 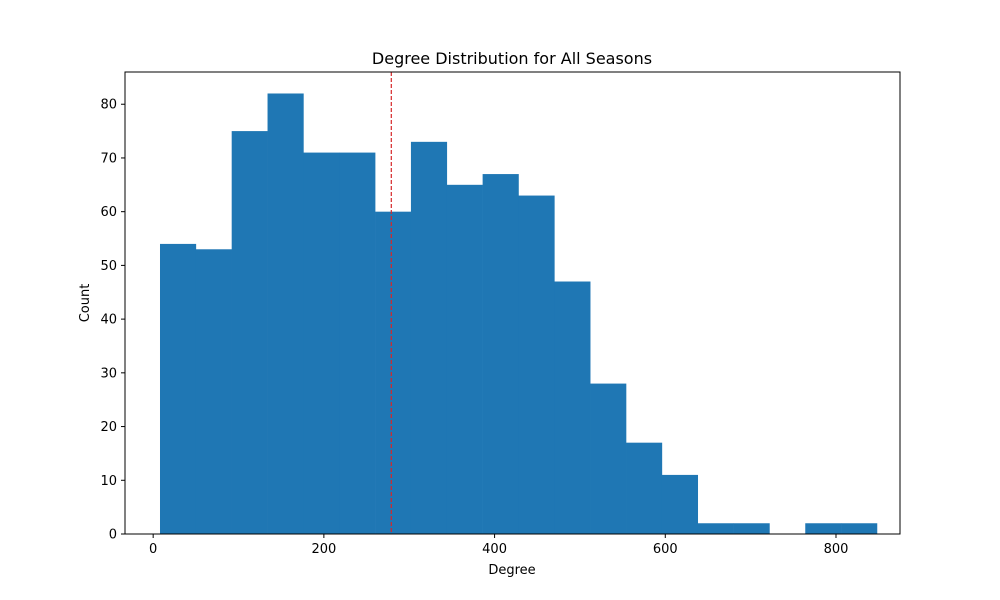 What do you see at coordinates (153, 549) in the screenshot?
I see `x-tick-label: 0` at bounding box center [153, 549].